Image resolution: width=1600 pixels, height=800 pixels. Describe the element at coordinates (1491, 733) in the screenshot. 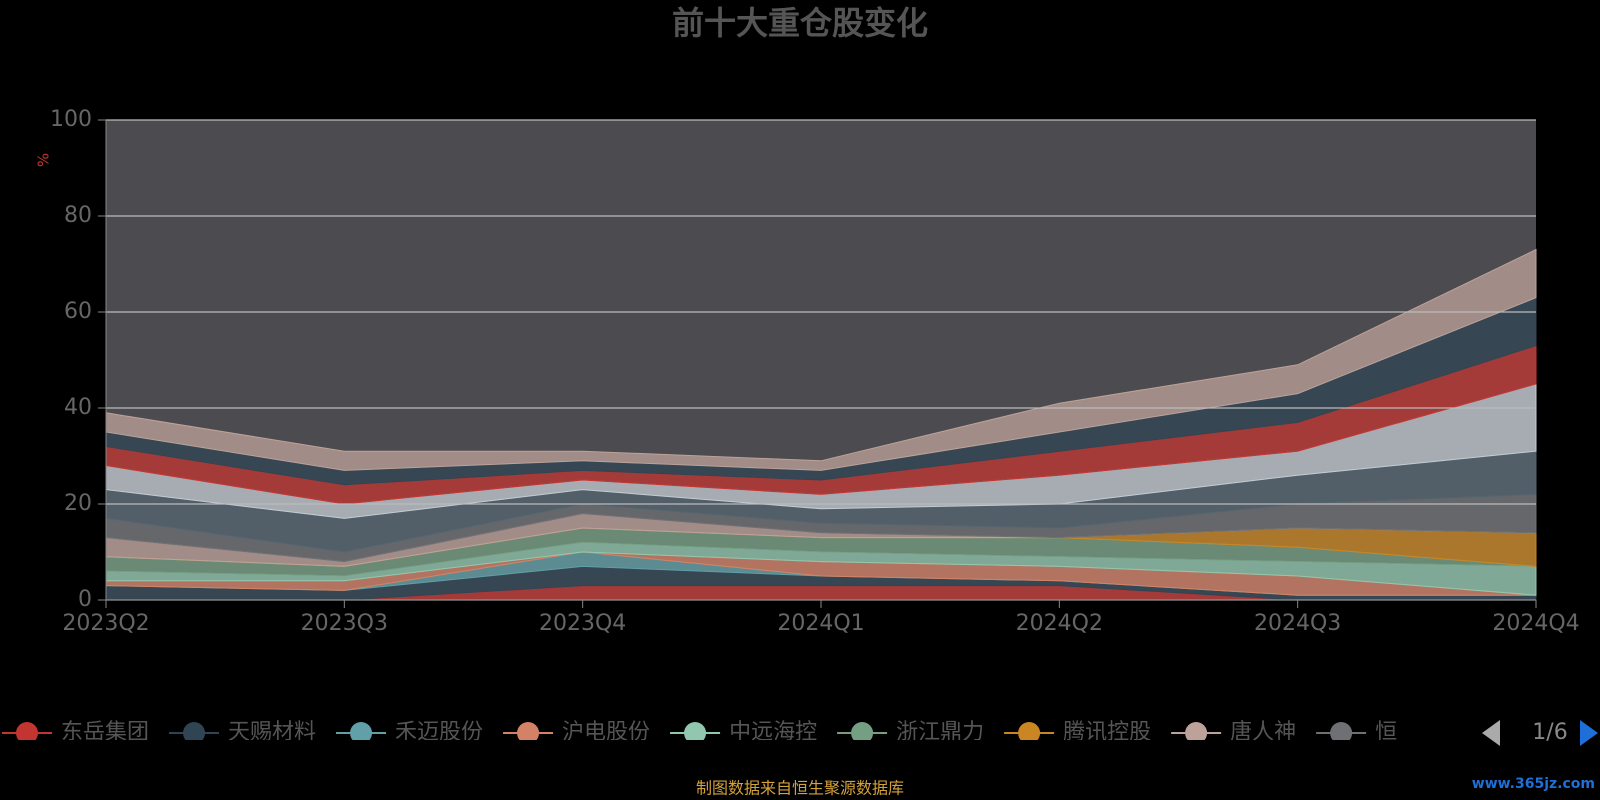

I see `legend-prev` at that location.